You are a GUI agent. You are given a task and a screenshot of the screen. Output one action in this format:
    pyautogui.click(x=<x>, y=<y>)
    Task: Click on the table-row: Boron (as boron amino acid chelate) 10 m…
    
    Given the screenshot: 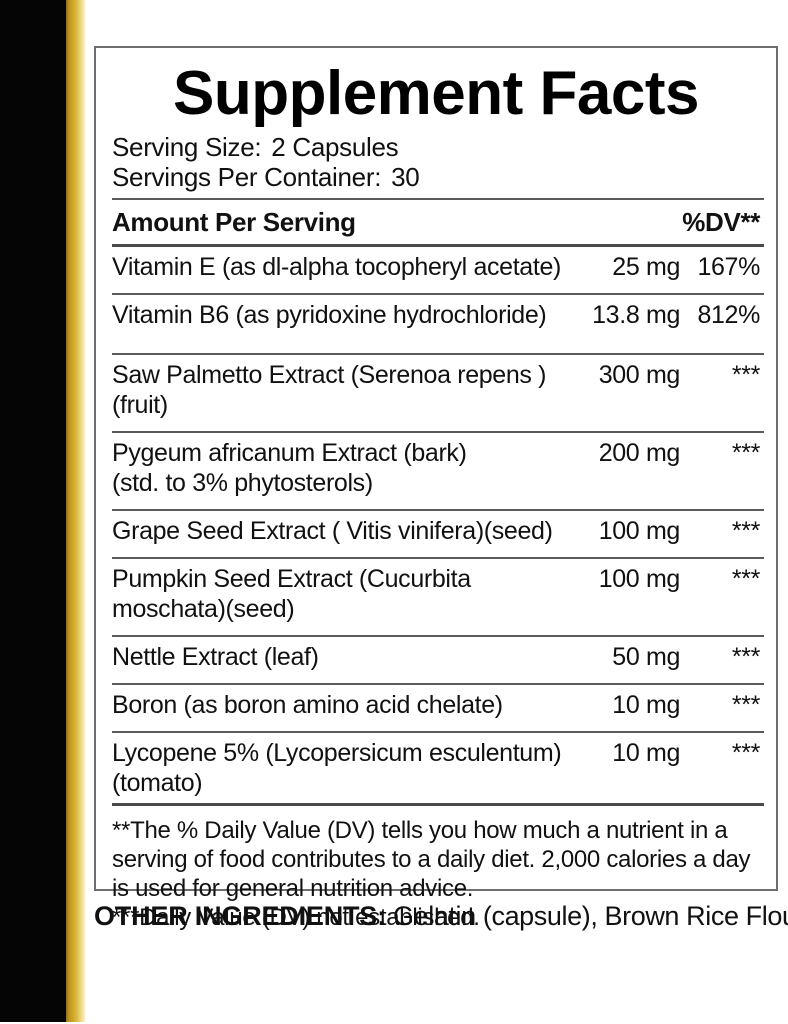 What is the action you would take?
    pyautogui.click(x=436, y=705)
    